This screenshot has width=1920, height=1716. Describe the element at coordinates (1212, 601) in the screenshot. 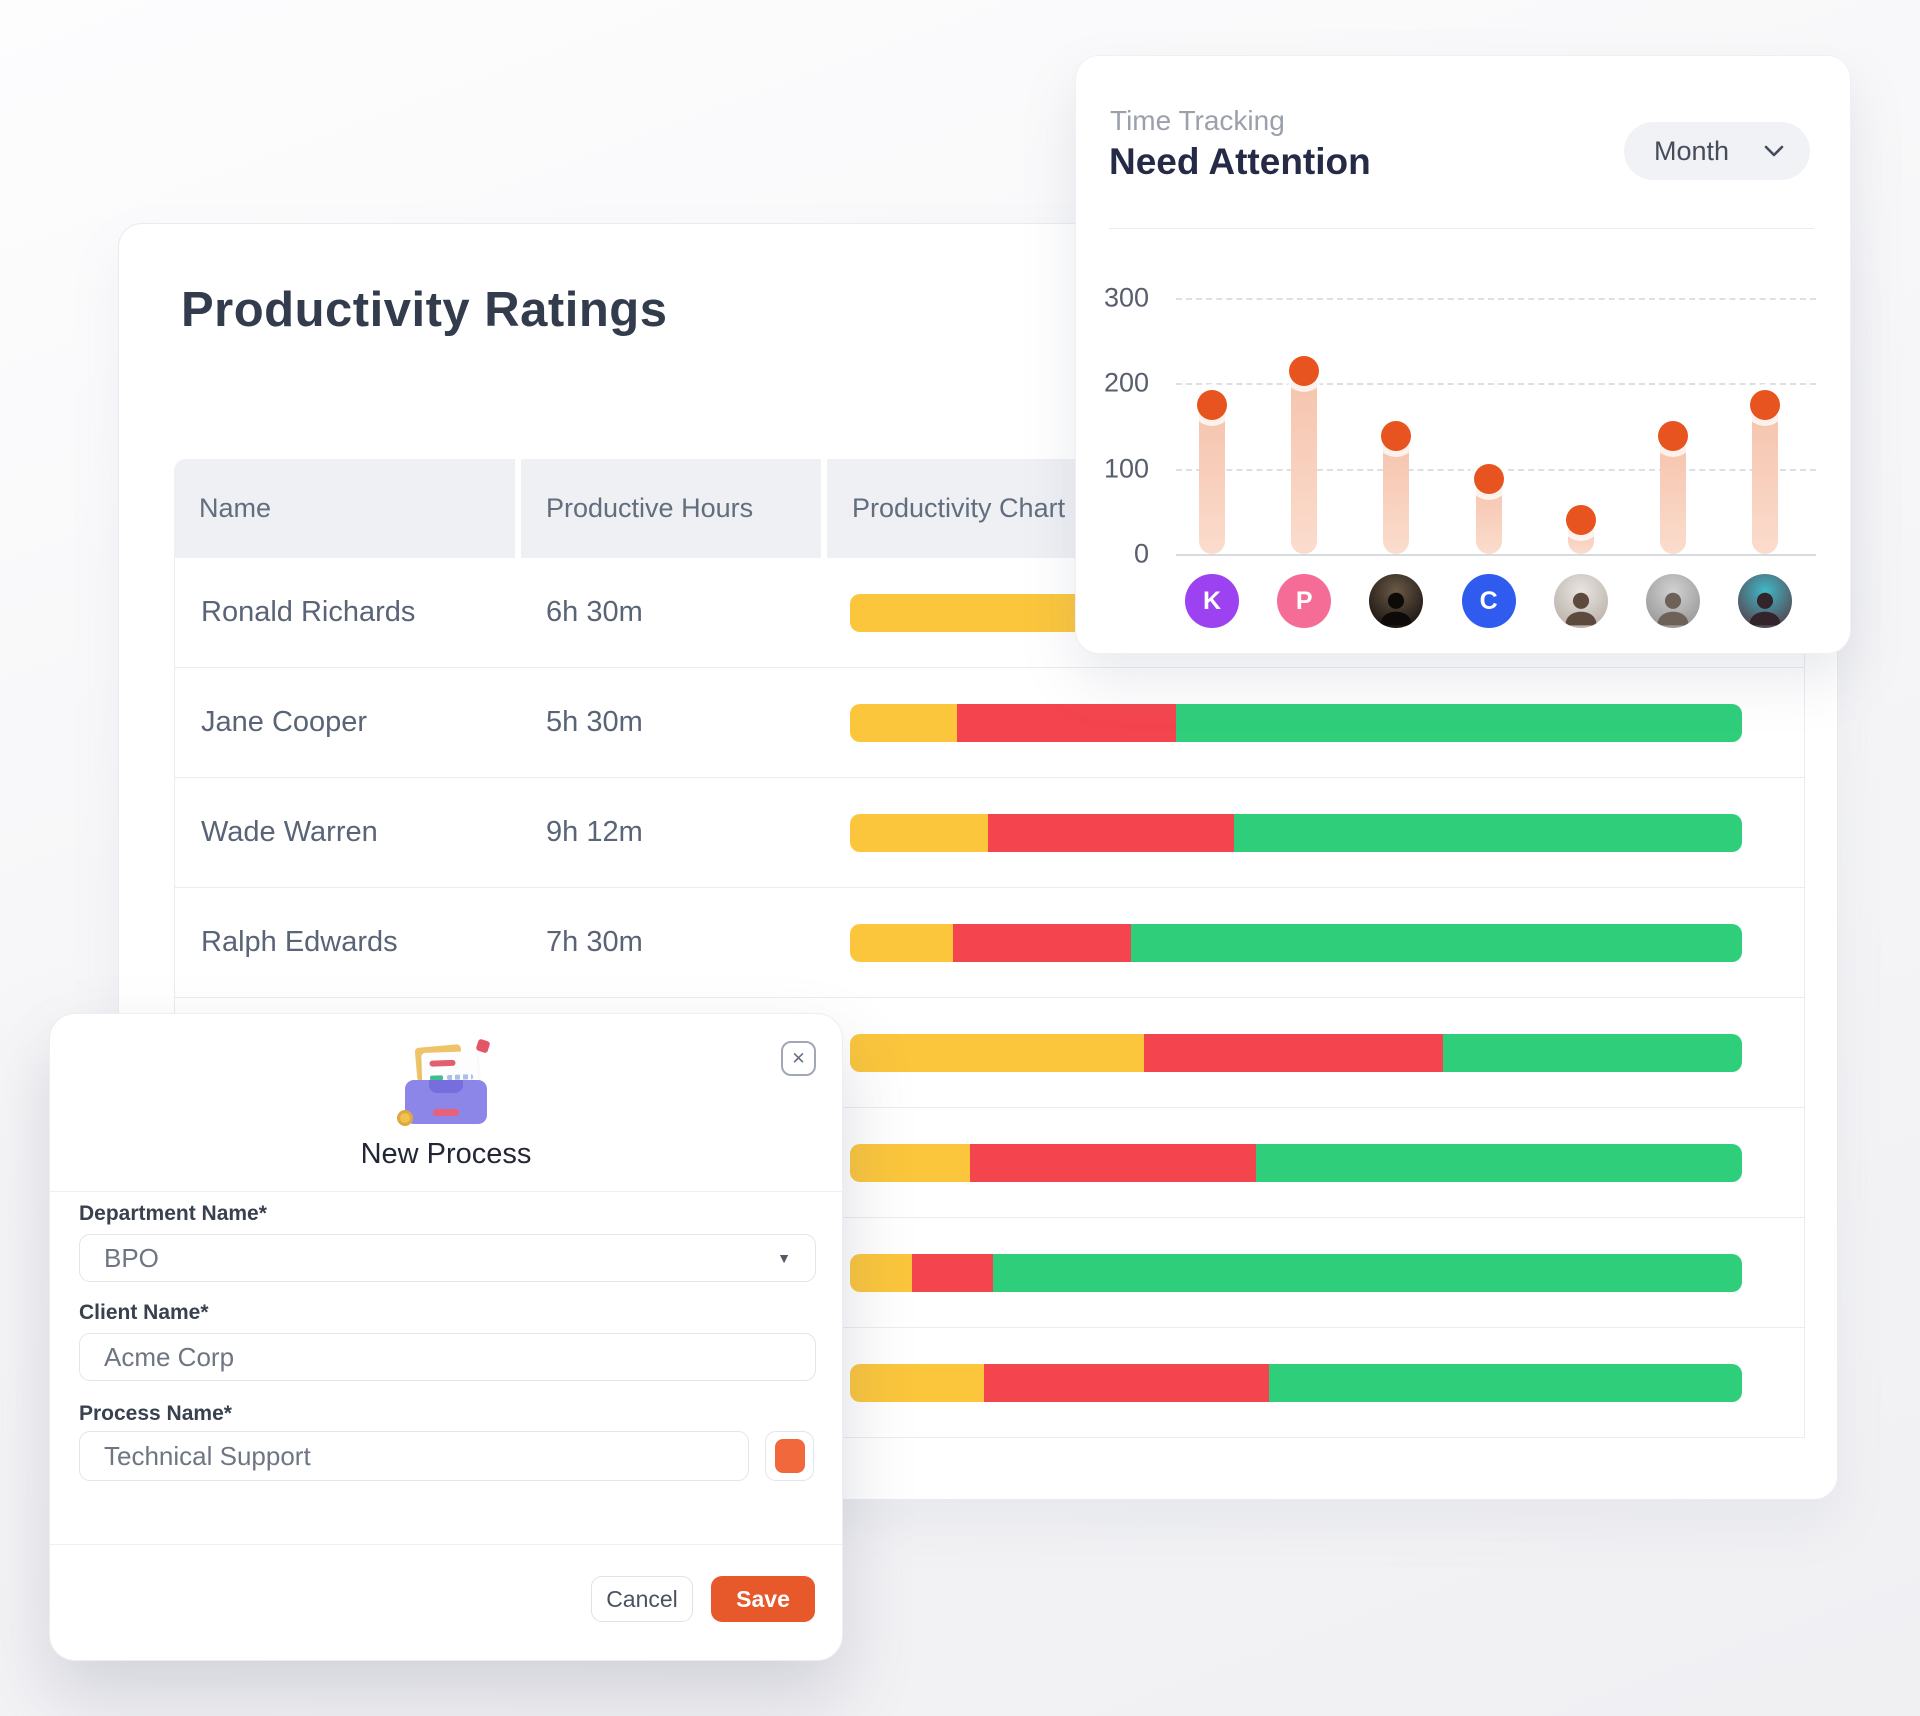

I see `avatar-initial: K` at that location.